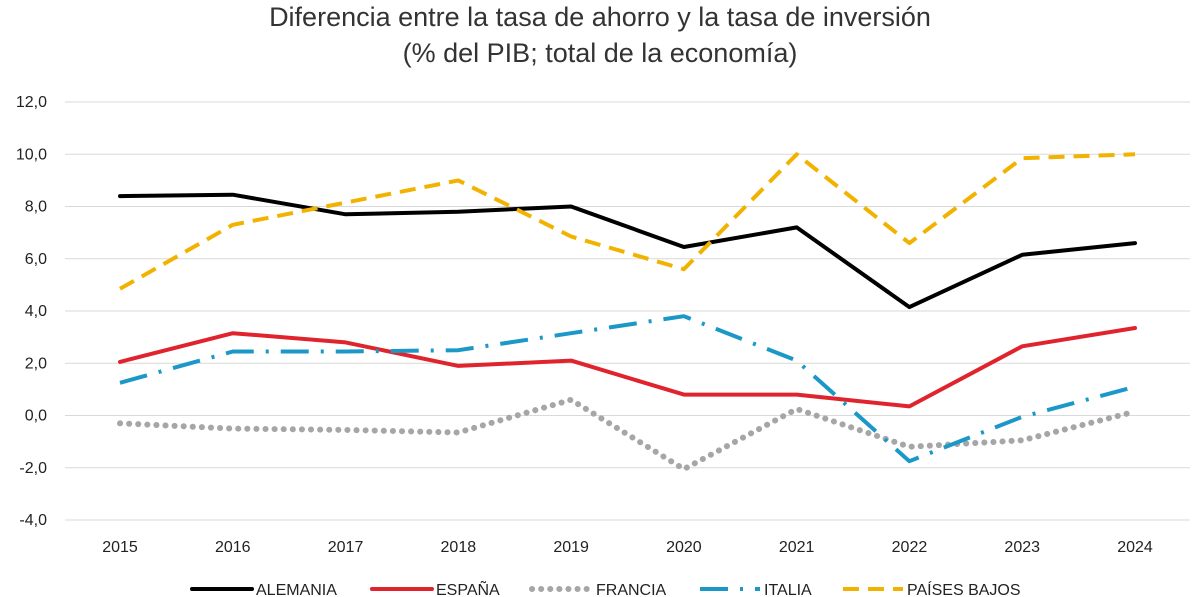 The height and width of the screenshot is (597, 1200). I want to click on x-tick-label: 2023, so click(1022, 547).